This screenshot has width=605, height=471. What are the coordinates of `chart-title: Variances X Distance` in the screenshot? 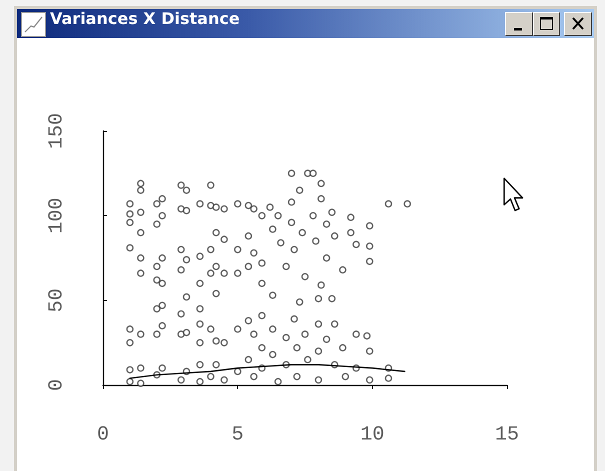 It's located at (145, 19).